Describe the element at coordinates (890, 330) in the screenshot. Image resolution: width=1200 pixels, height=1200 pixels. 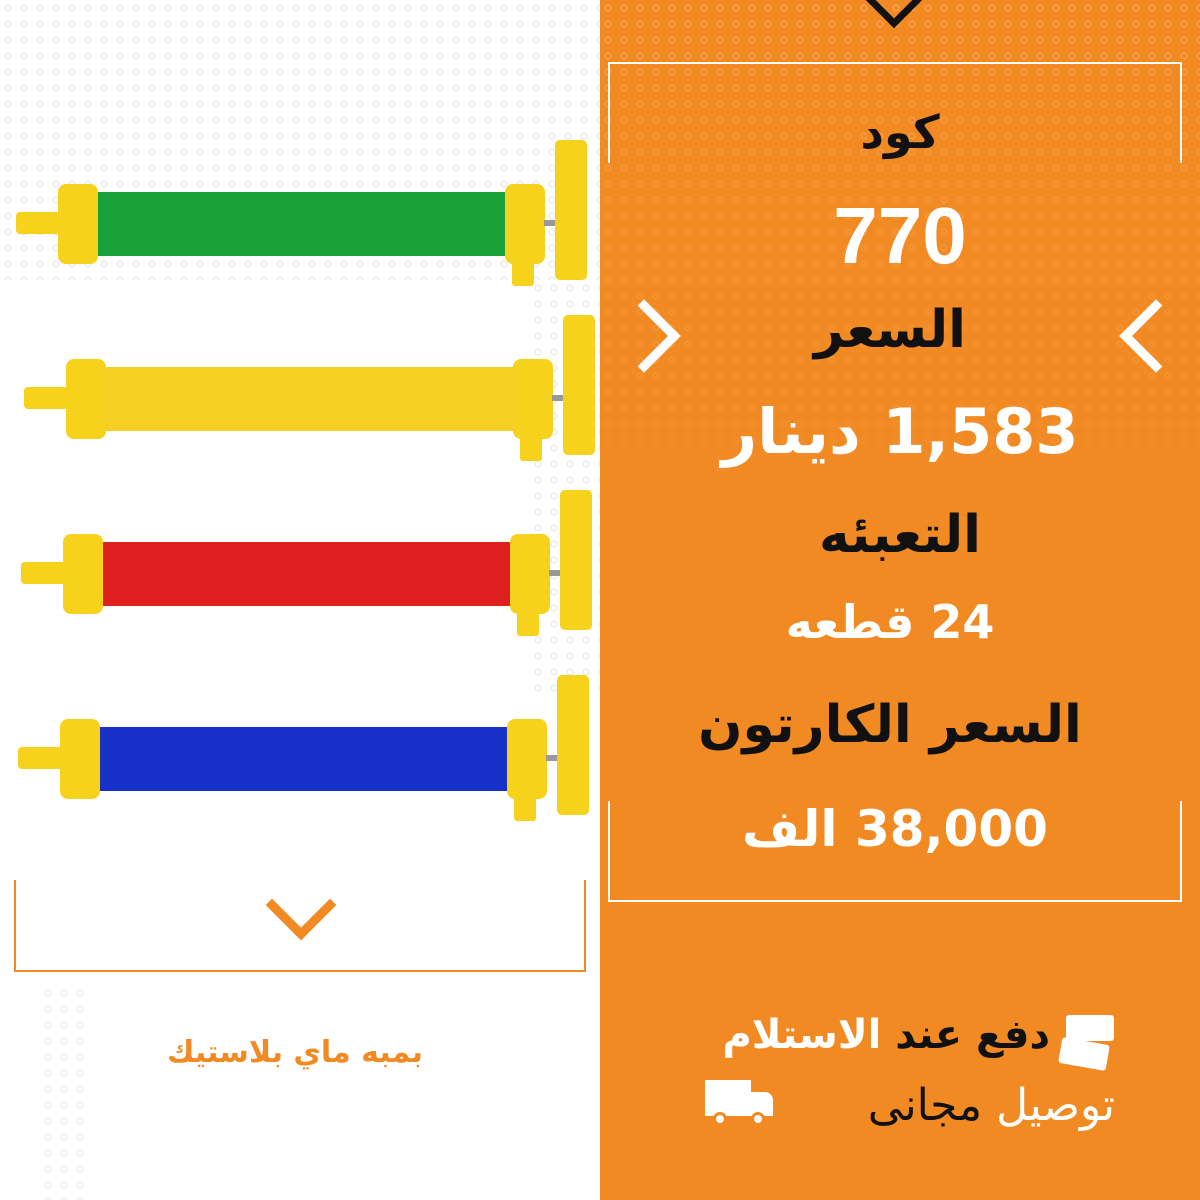
I see `price-label: السعر` at that location.